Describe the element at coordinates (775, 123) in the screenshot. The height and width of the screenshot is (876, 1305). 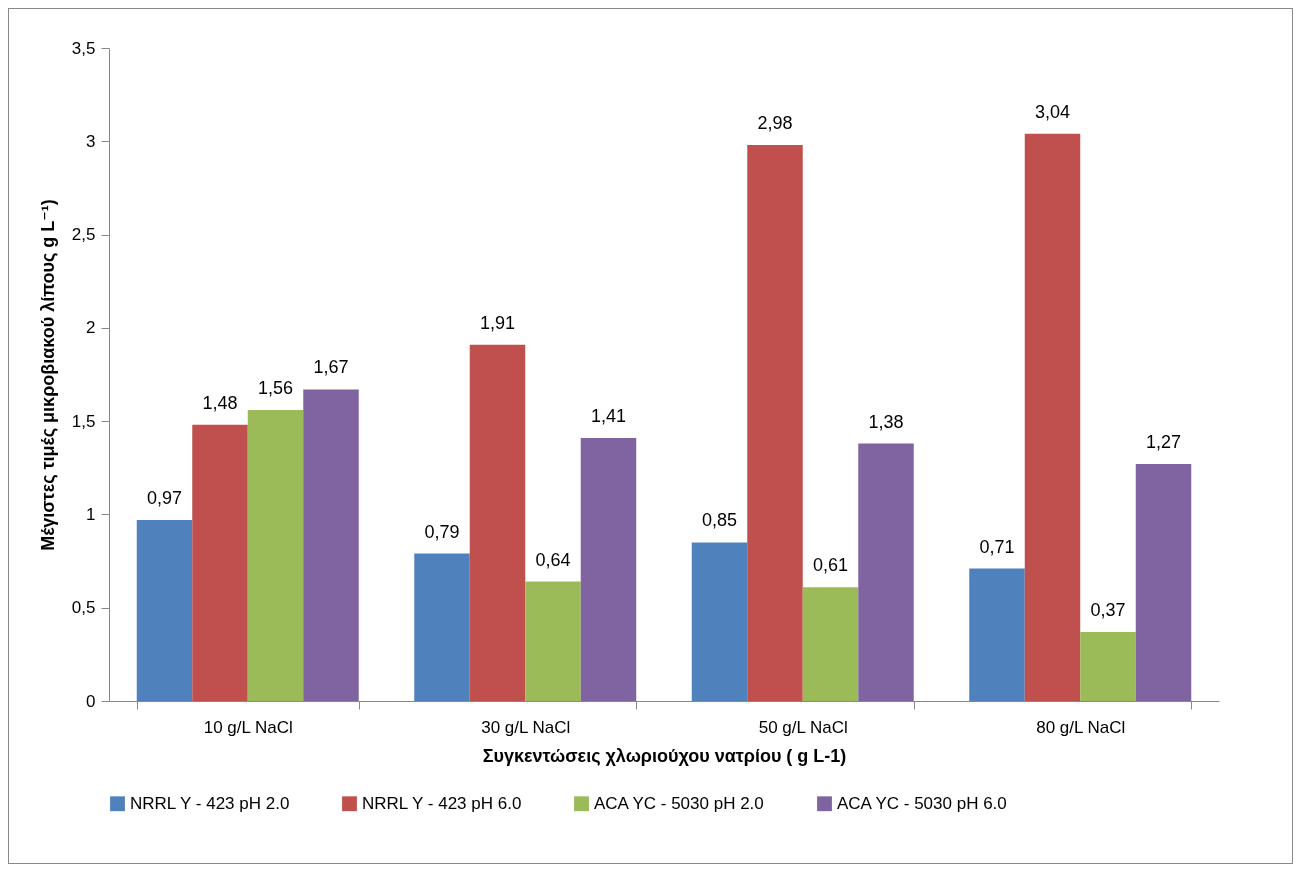
I see `data-label: 2,98` at that location.